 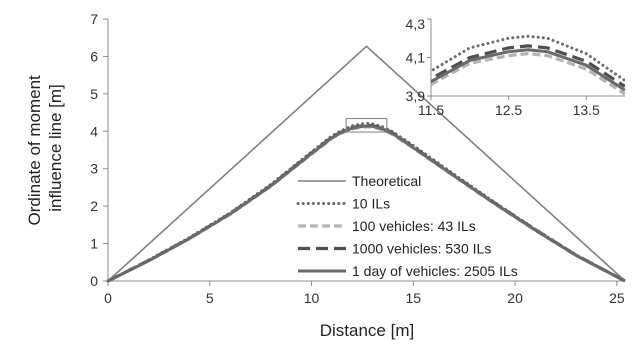 What do you see at coordinates (94, 169) in the screenshot?
I see `y-tick-label: 3` at bounding box center [94, 169].